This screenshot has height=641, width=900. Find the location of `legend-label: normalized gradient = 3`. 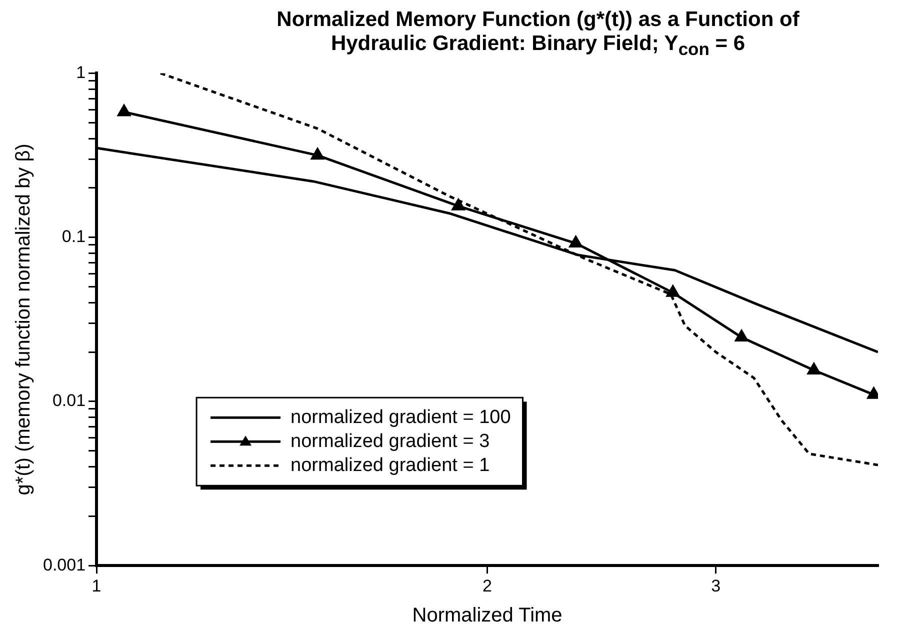

legend-label: normalized gradient = 3 is located at coordinates (390, 441).